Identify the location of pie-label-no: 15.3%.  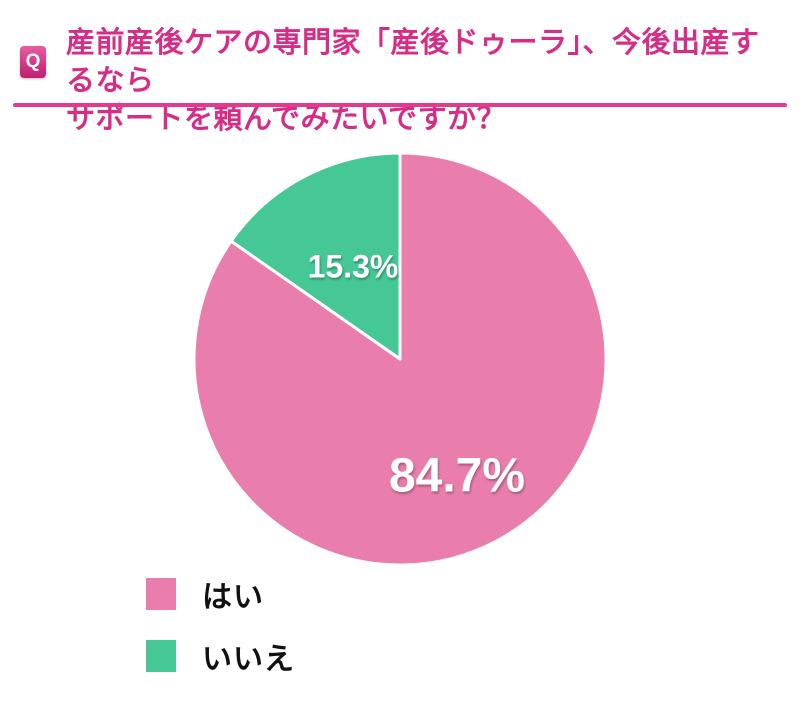
(353, 266).